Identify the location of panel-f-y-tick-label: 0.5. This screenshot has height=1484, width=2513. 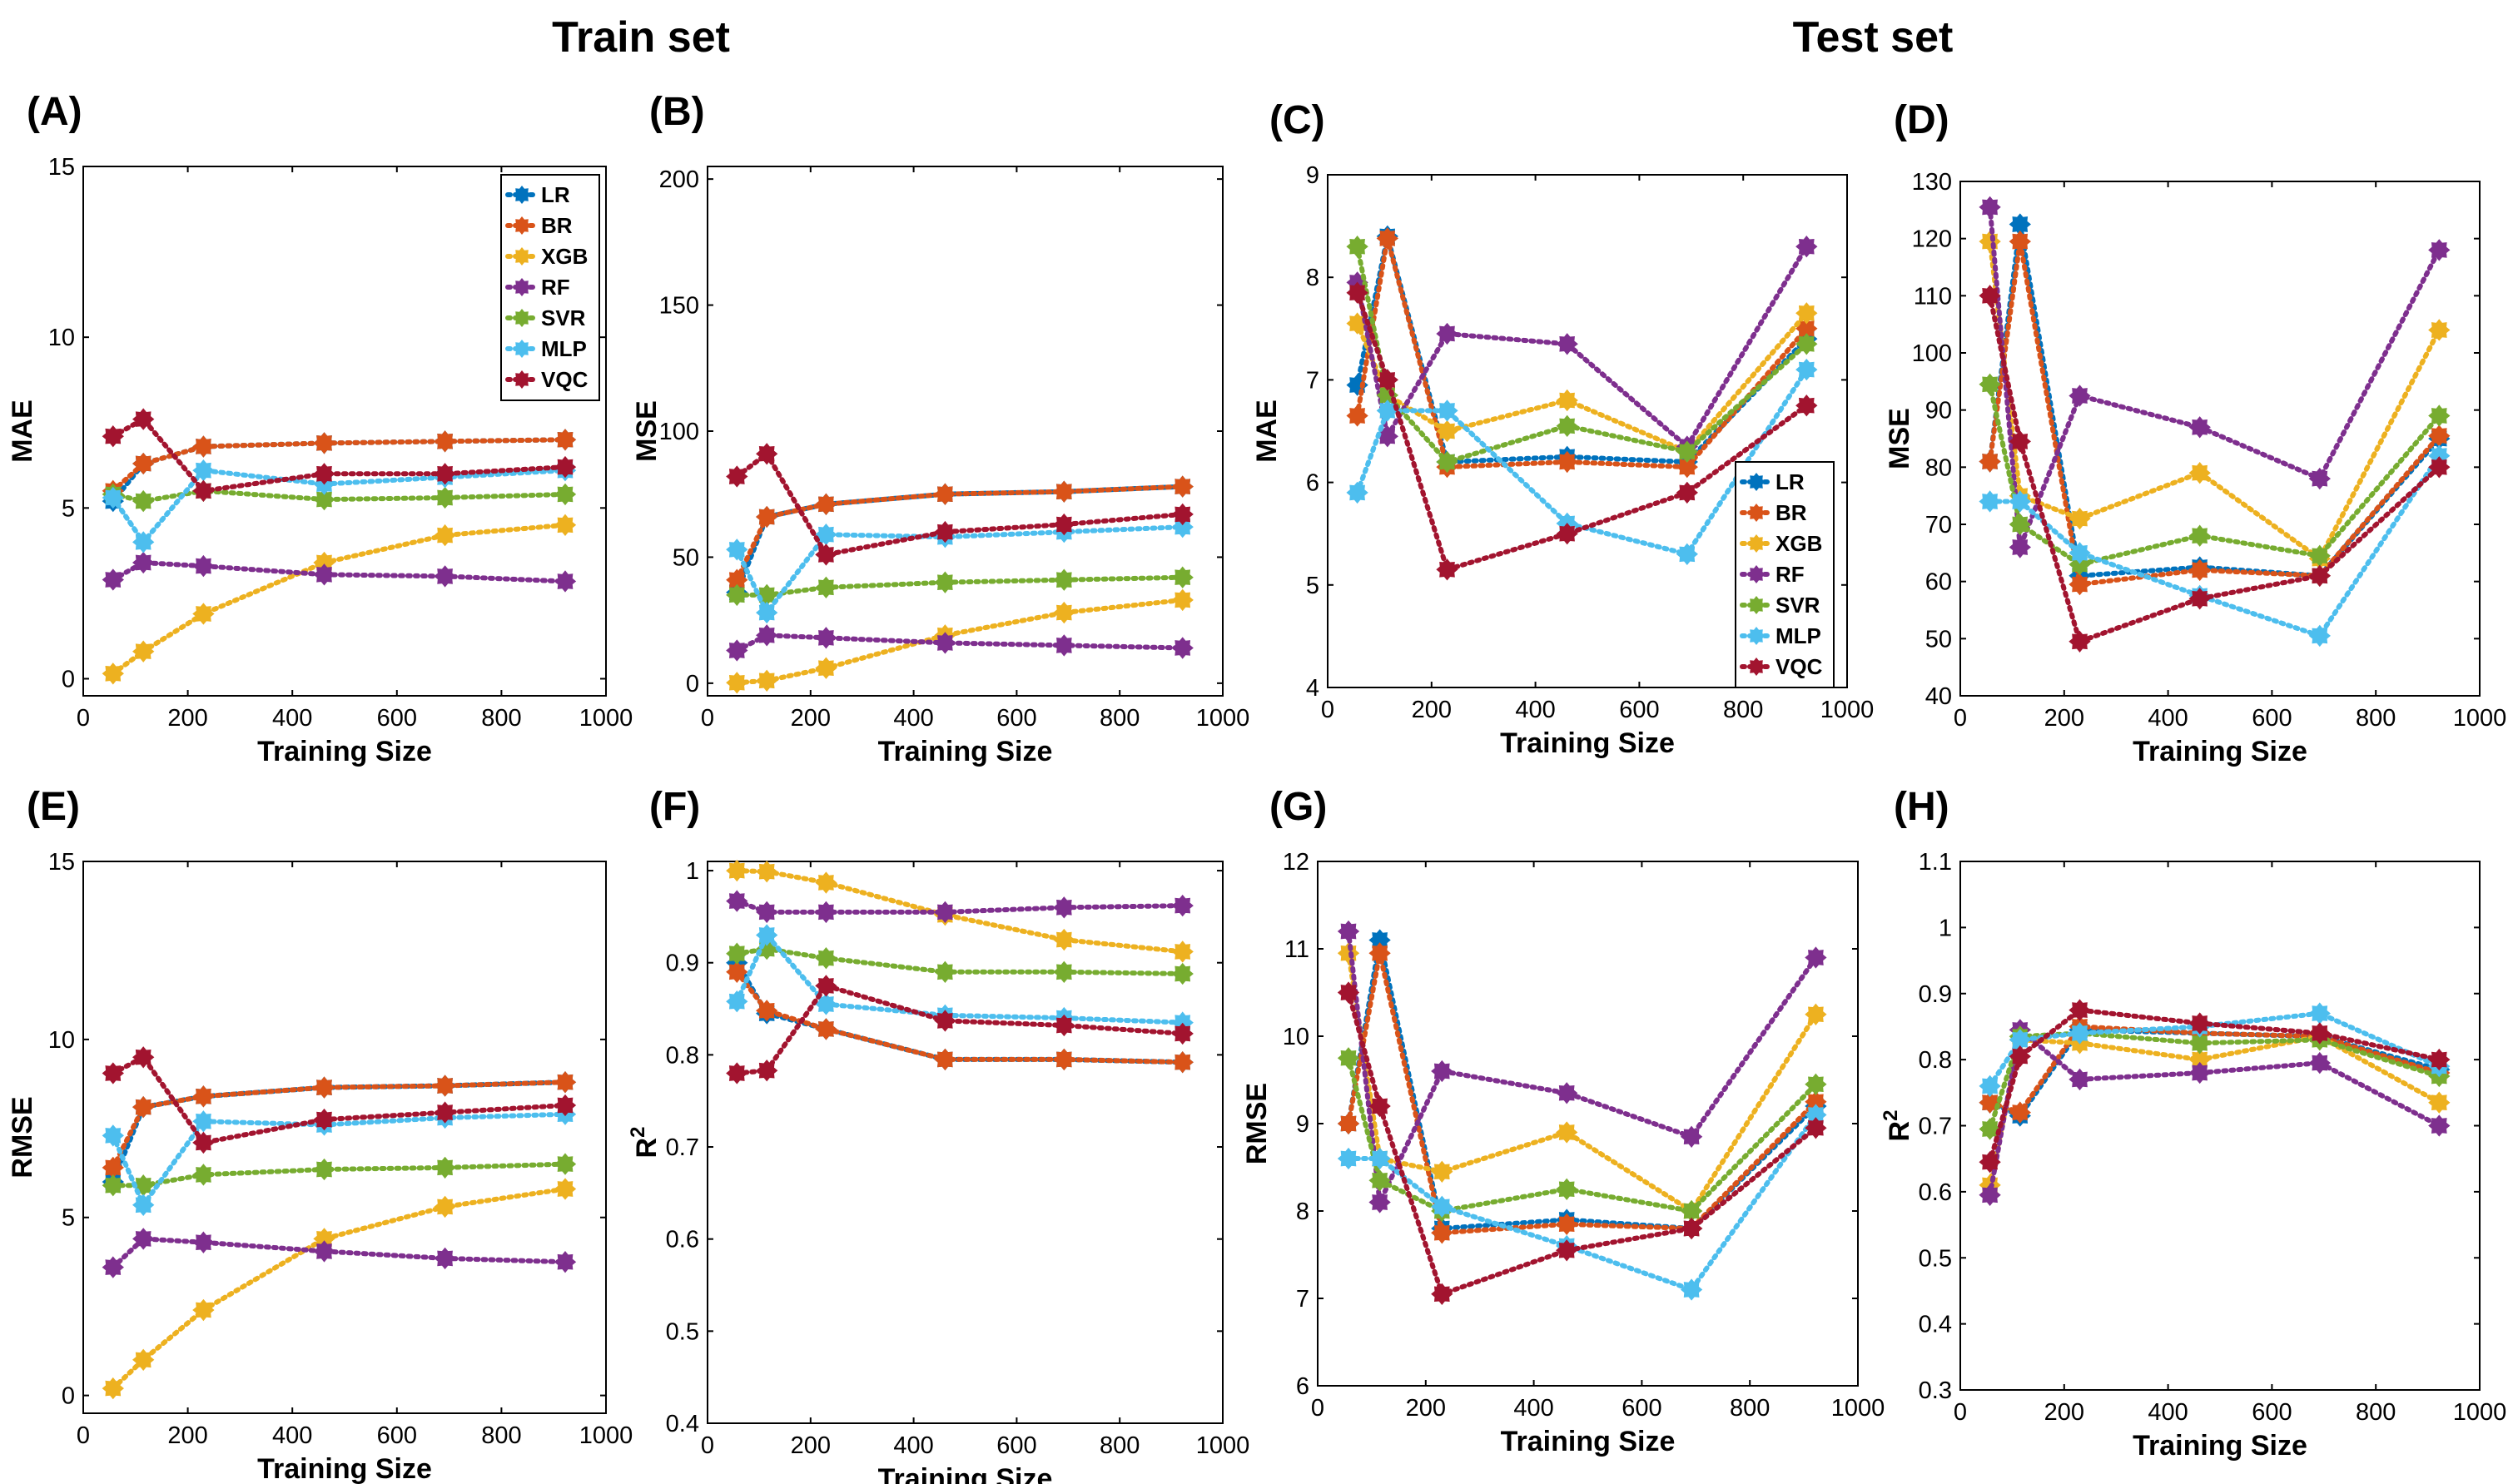
(682, 1331).